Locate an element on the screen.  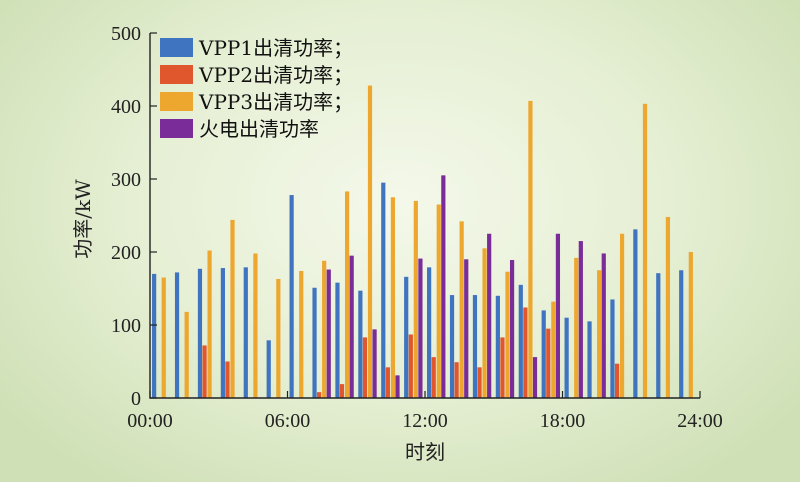
bar-series1-hour9 is located at coordinates (337, 340).